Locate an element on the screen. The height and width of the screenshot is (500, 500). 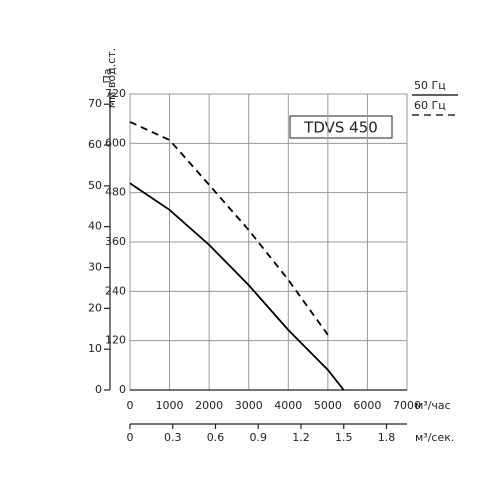
x2-tick-label: 0.9 is located at coordinates (258, 437).